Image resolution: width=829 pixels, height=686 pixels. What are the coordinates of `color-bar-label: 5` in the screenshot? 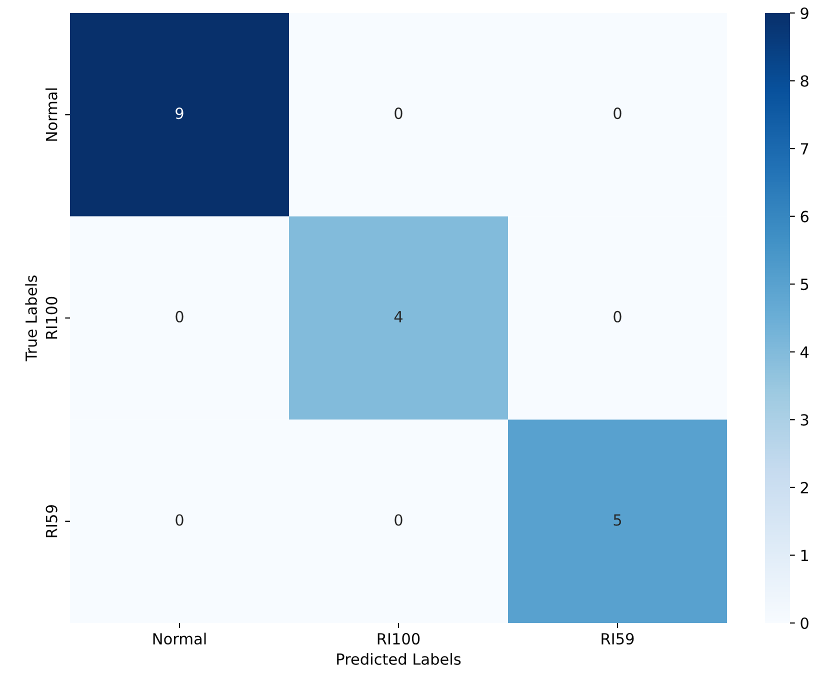 It's located at (804, 284).